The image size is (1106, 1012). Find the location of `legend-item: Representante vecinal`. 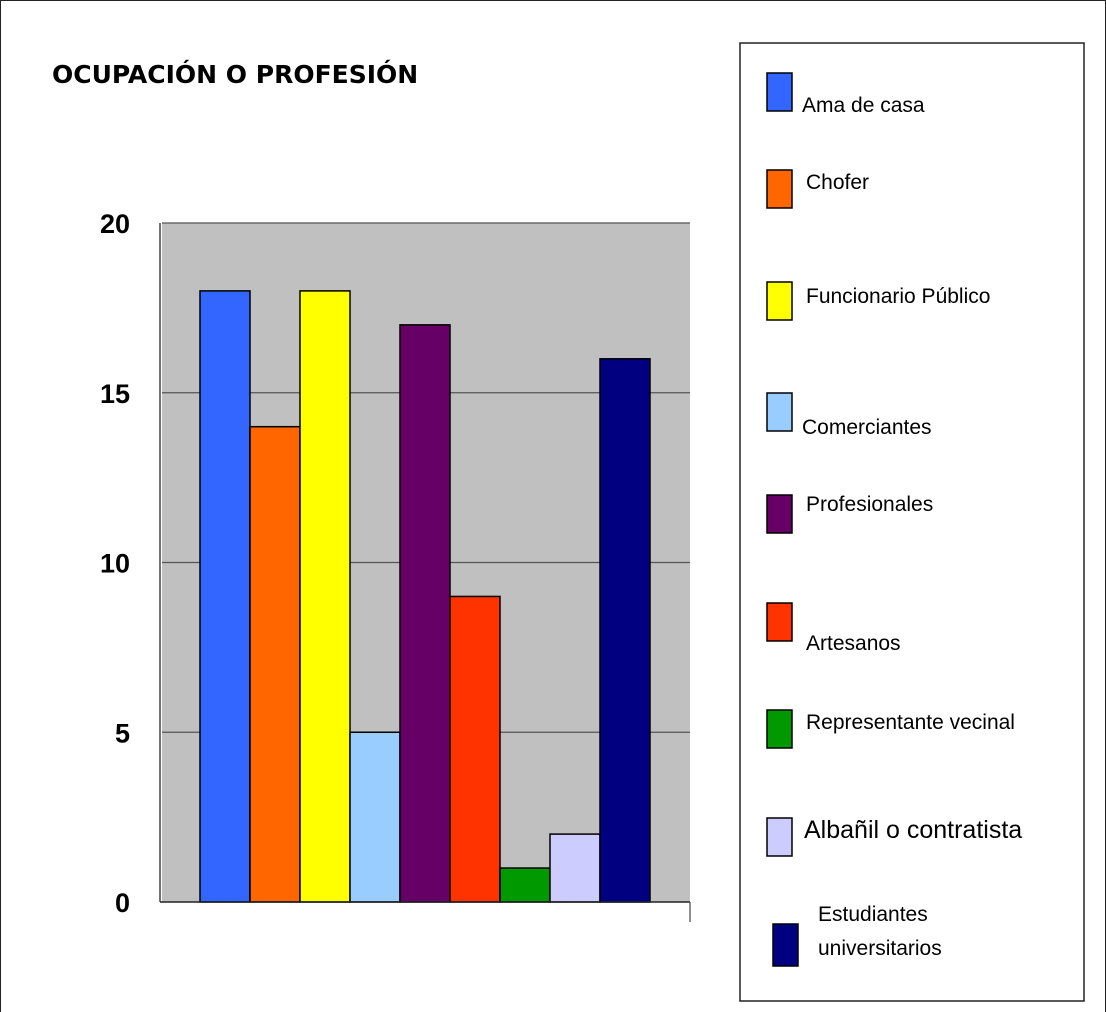

legend-item: Representante vecinal is located at coordinates (890, 729).